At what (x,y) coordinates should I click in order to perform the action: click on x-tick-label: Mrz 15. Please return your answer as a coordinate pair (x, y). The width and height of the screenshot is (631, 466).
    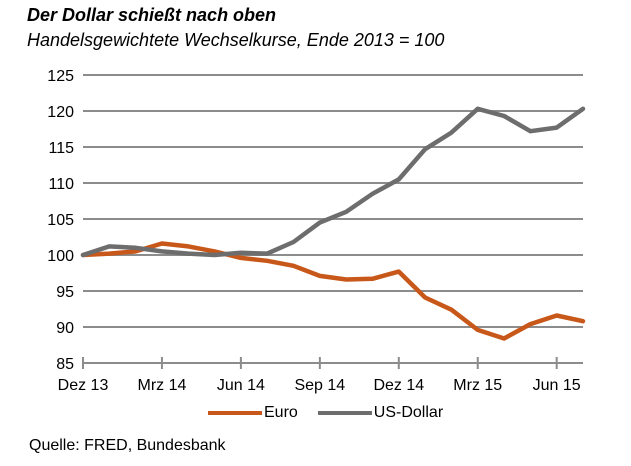
    Looking at the image, I should click on (477, 385).